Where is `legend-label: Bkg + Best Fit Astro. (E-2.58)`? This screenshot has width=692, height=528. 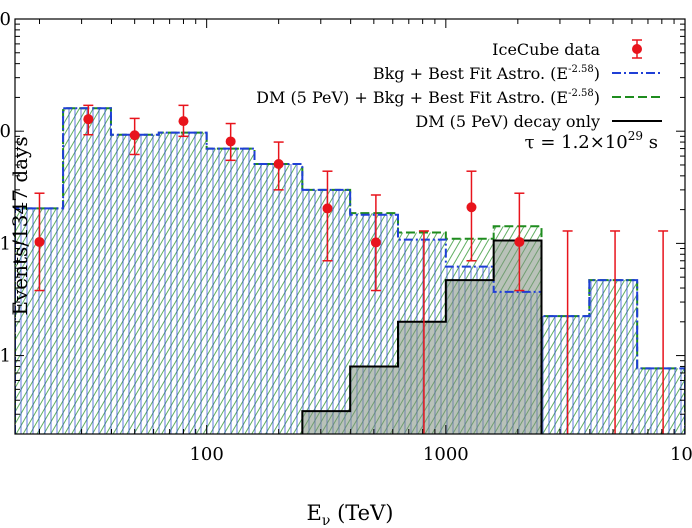 legend-label: Bkg + Best Fit Astro. (E-2.58) is located at coordinates (486, 73).